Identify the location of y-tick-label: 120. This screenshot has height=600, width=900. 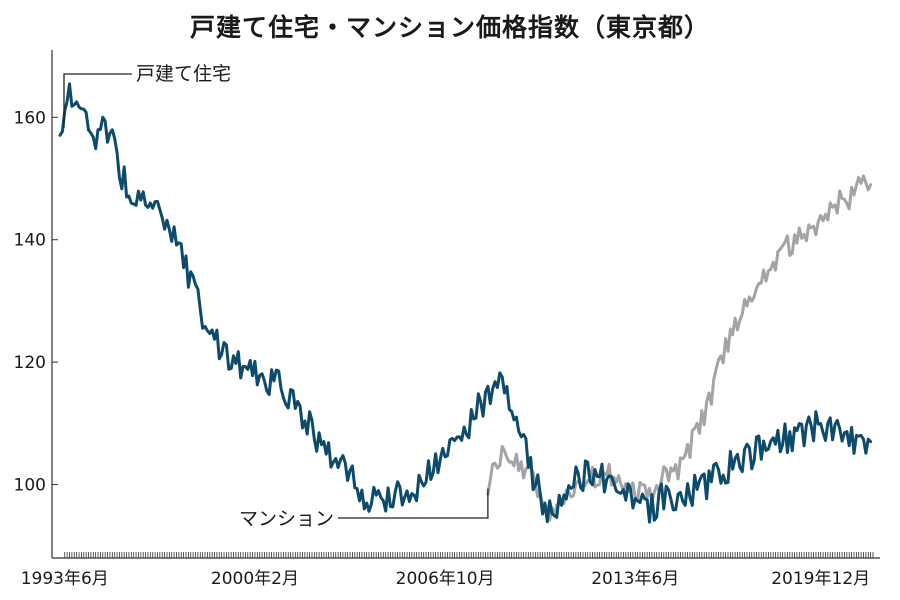
(30, 363).